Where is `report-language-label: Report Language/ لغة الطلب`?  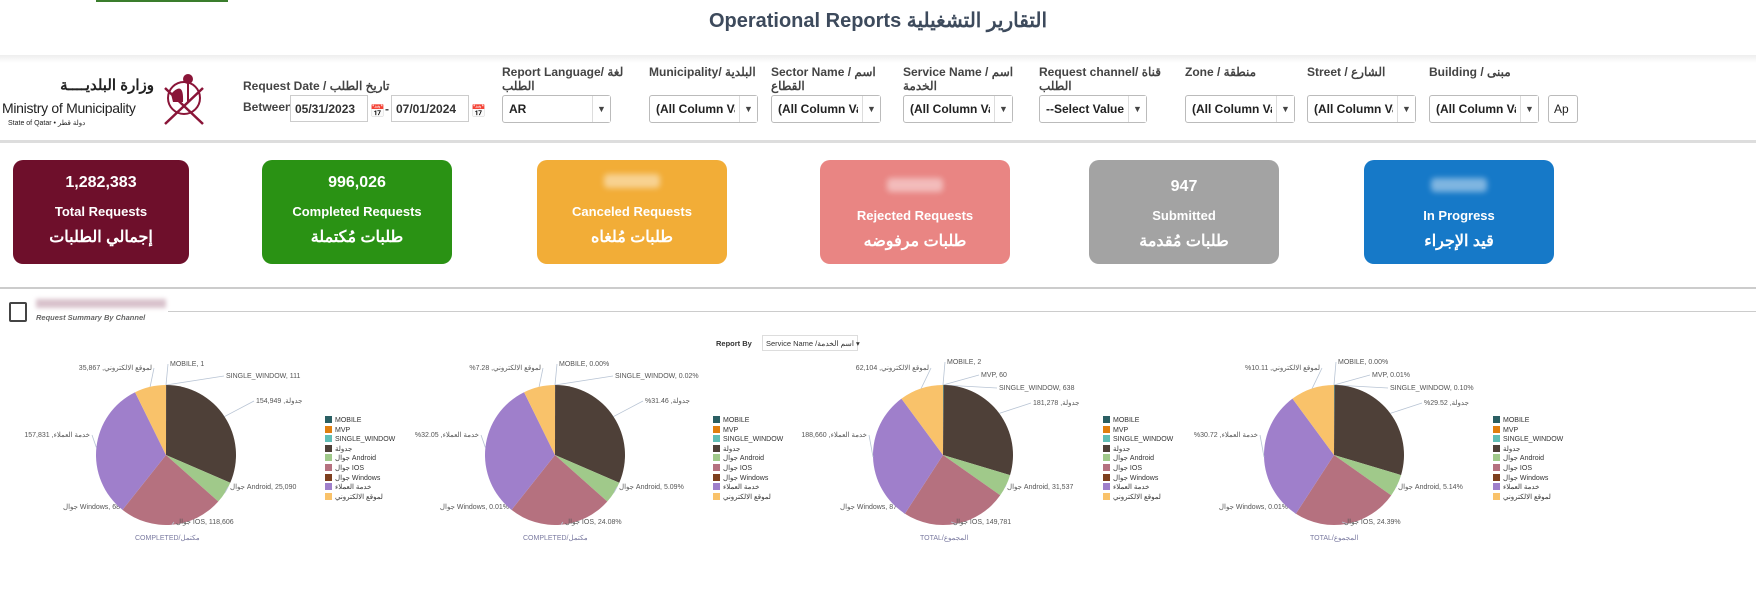
report-language-label: Report Language/ لغة الطلب is located at coordinates (563, 79).